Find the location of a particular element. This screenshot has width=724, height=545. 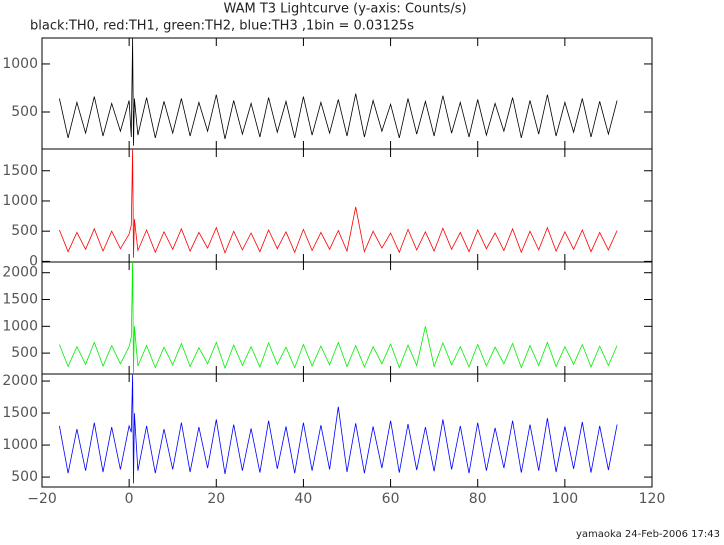

y-tick-label: 0 is located at coordinates (33, 261).